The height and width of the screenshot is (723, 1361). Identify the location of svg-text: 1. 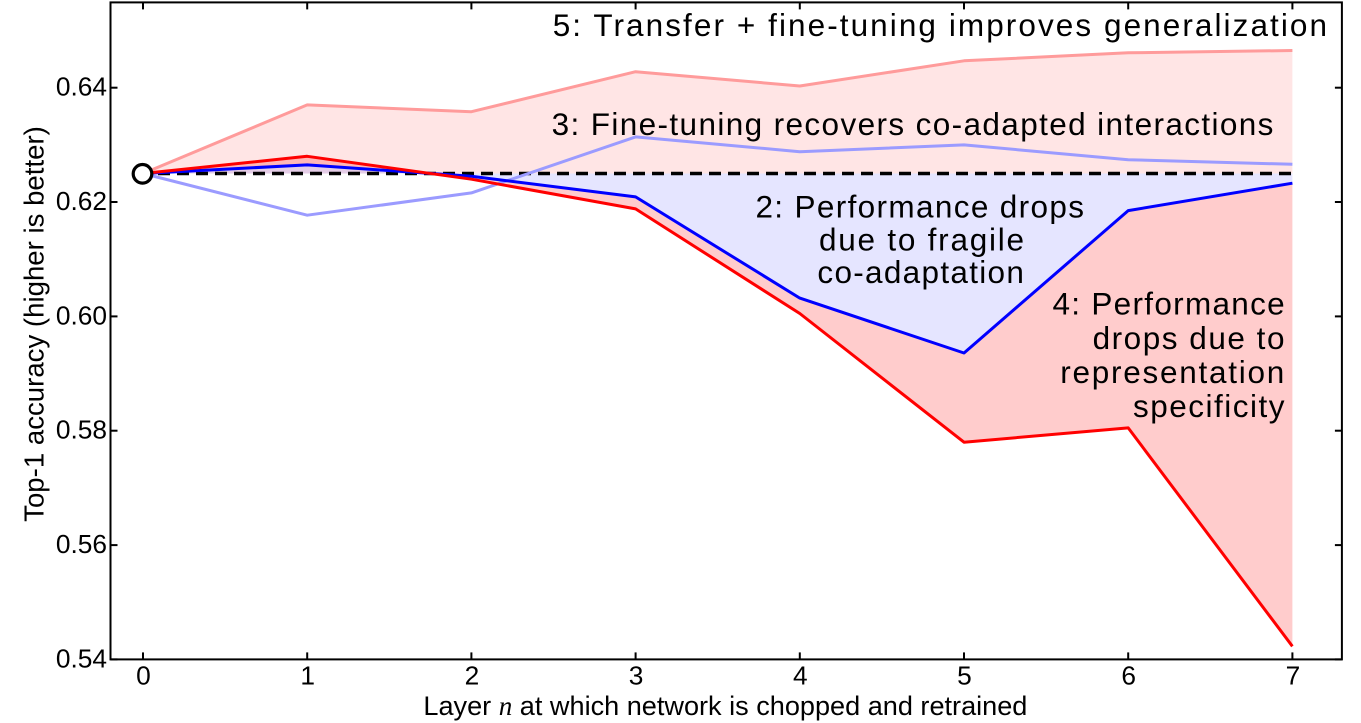
(307, 676).